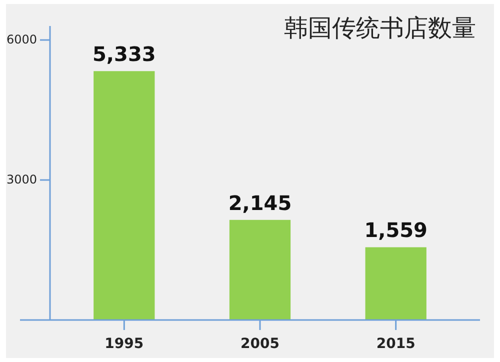  What do you see at coordinates (396, 230) in the screenshot?
I see `data-label: 1,559` at bounding box center [396, 230].